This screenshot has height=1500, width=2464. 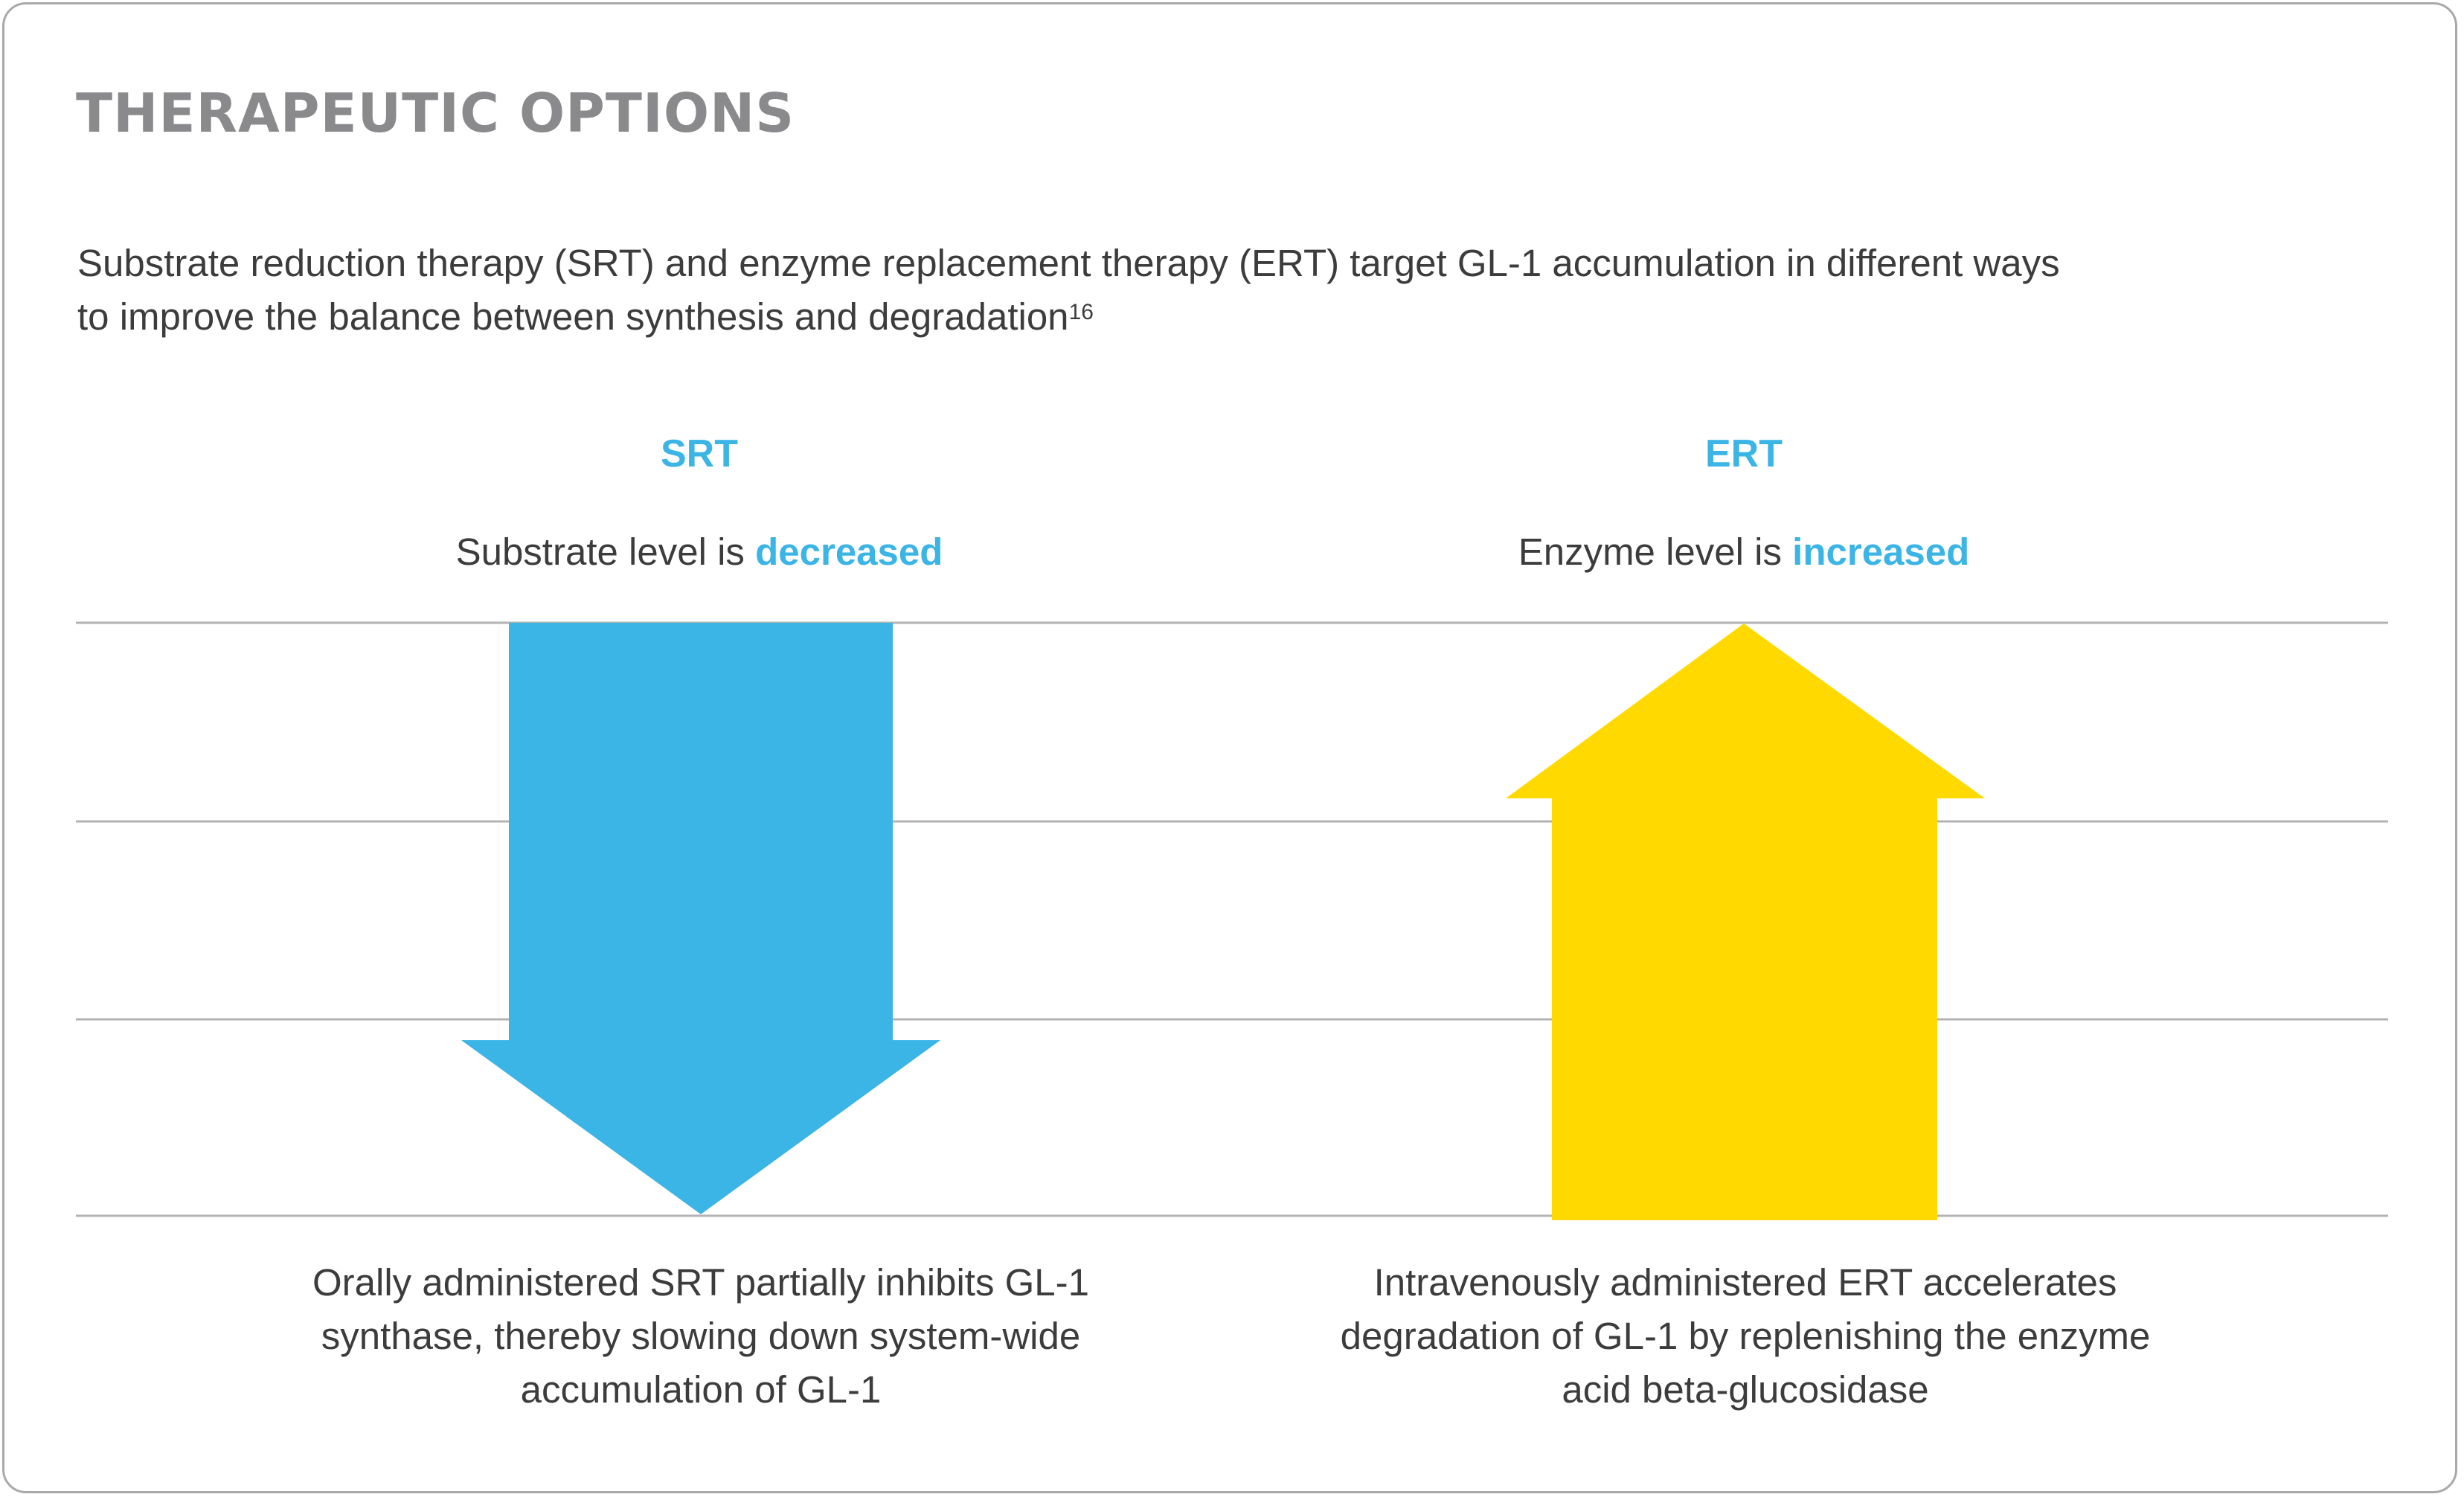 I want to click on srt-level-emphasis: decreased, so click(x=849, y=552).